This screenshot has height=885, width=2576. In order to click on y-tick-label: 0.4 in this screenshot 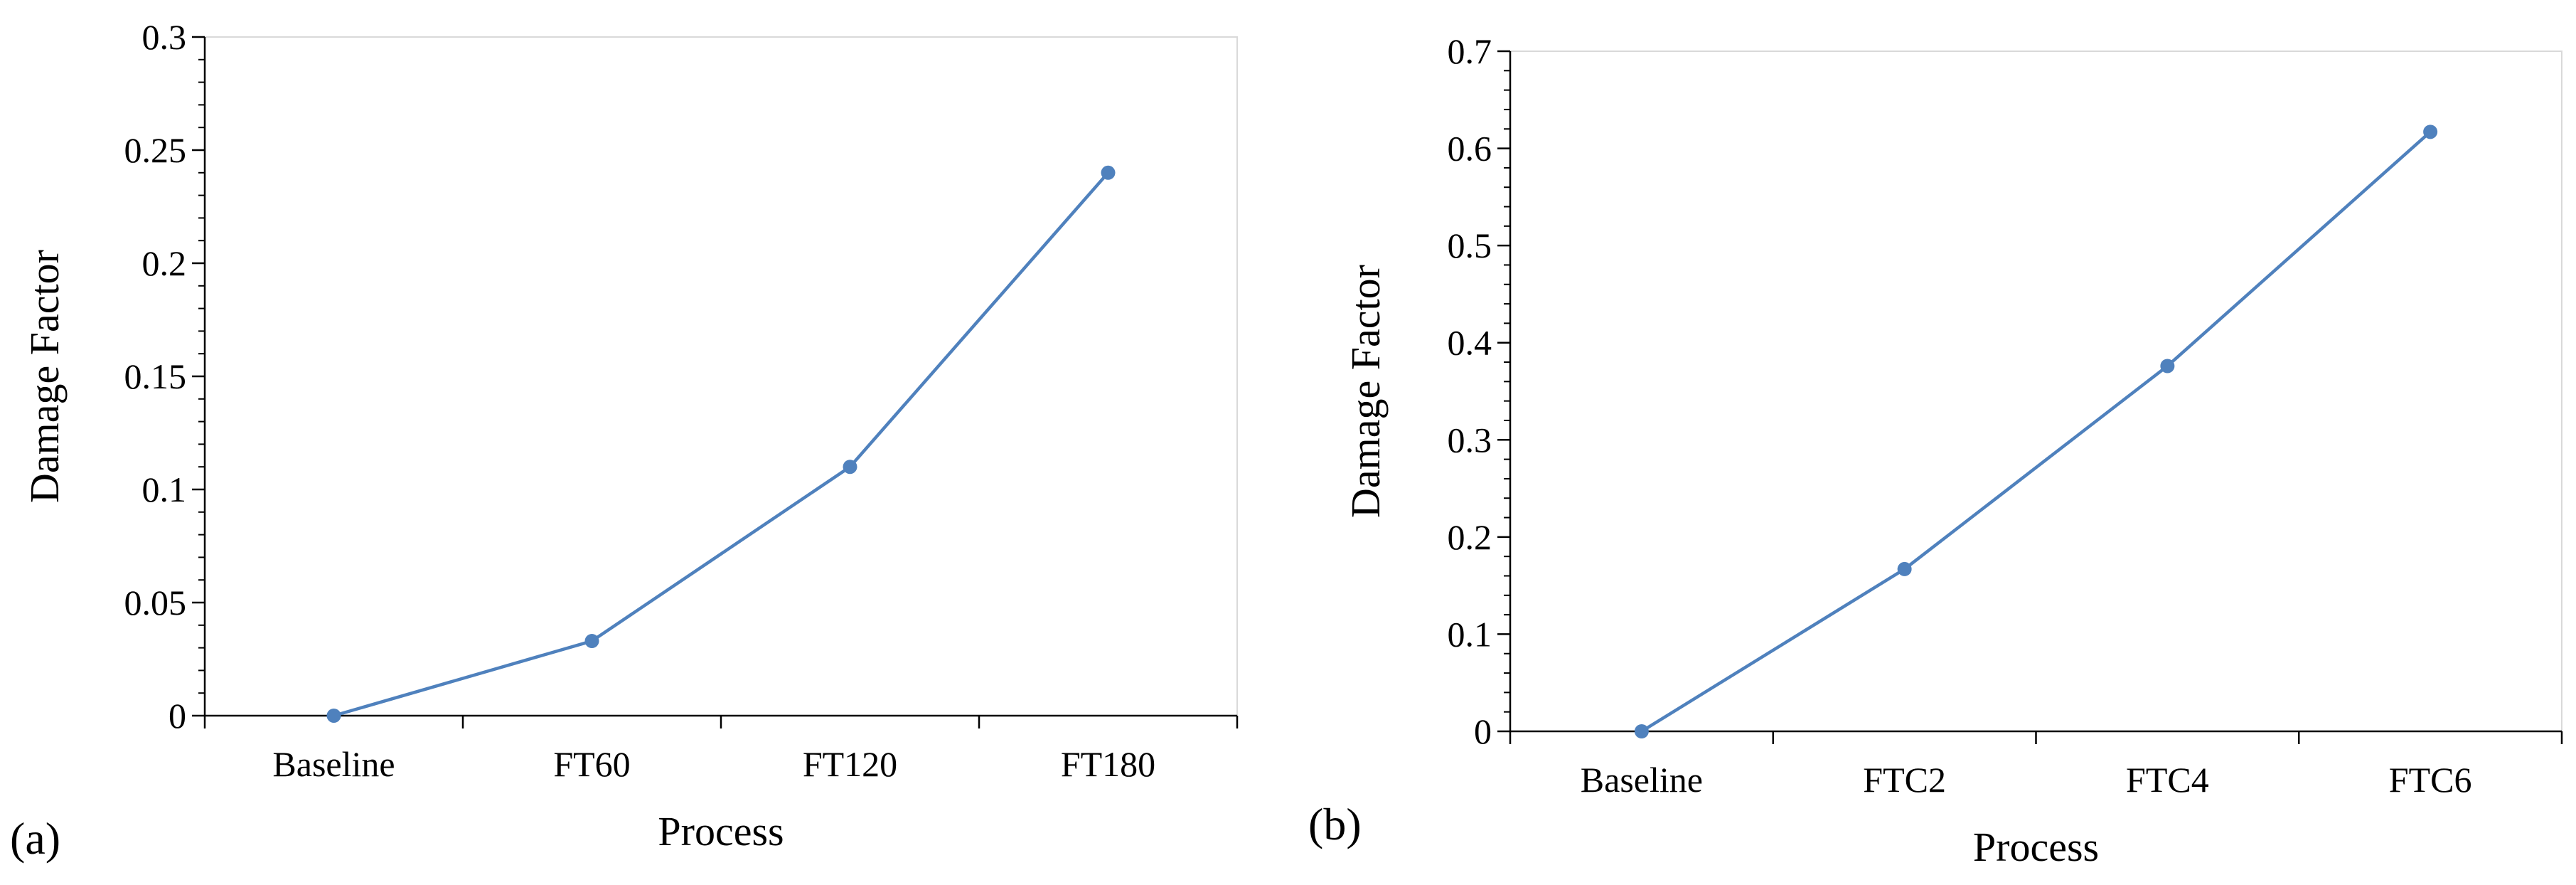, I will do `click(1470, 343)`.